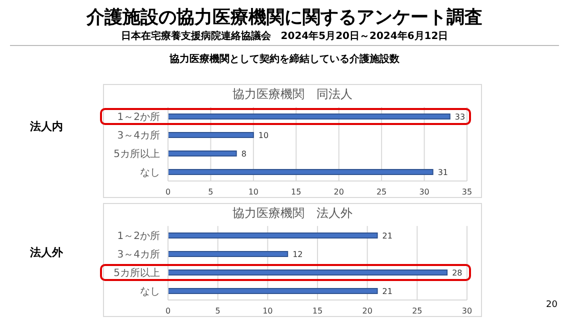  I want to click on data-label: 28, so click(457, 273).